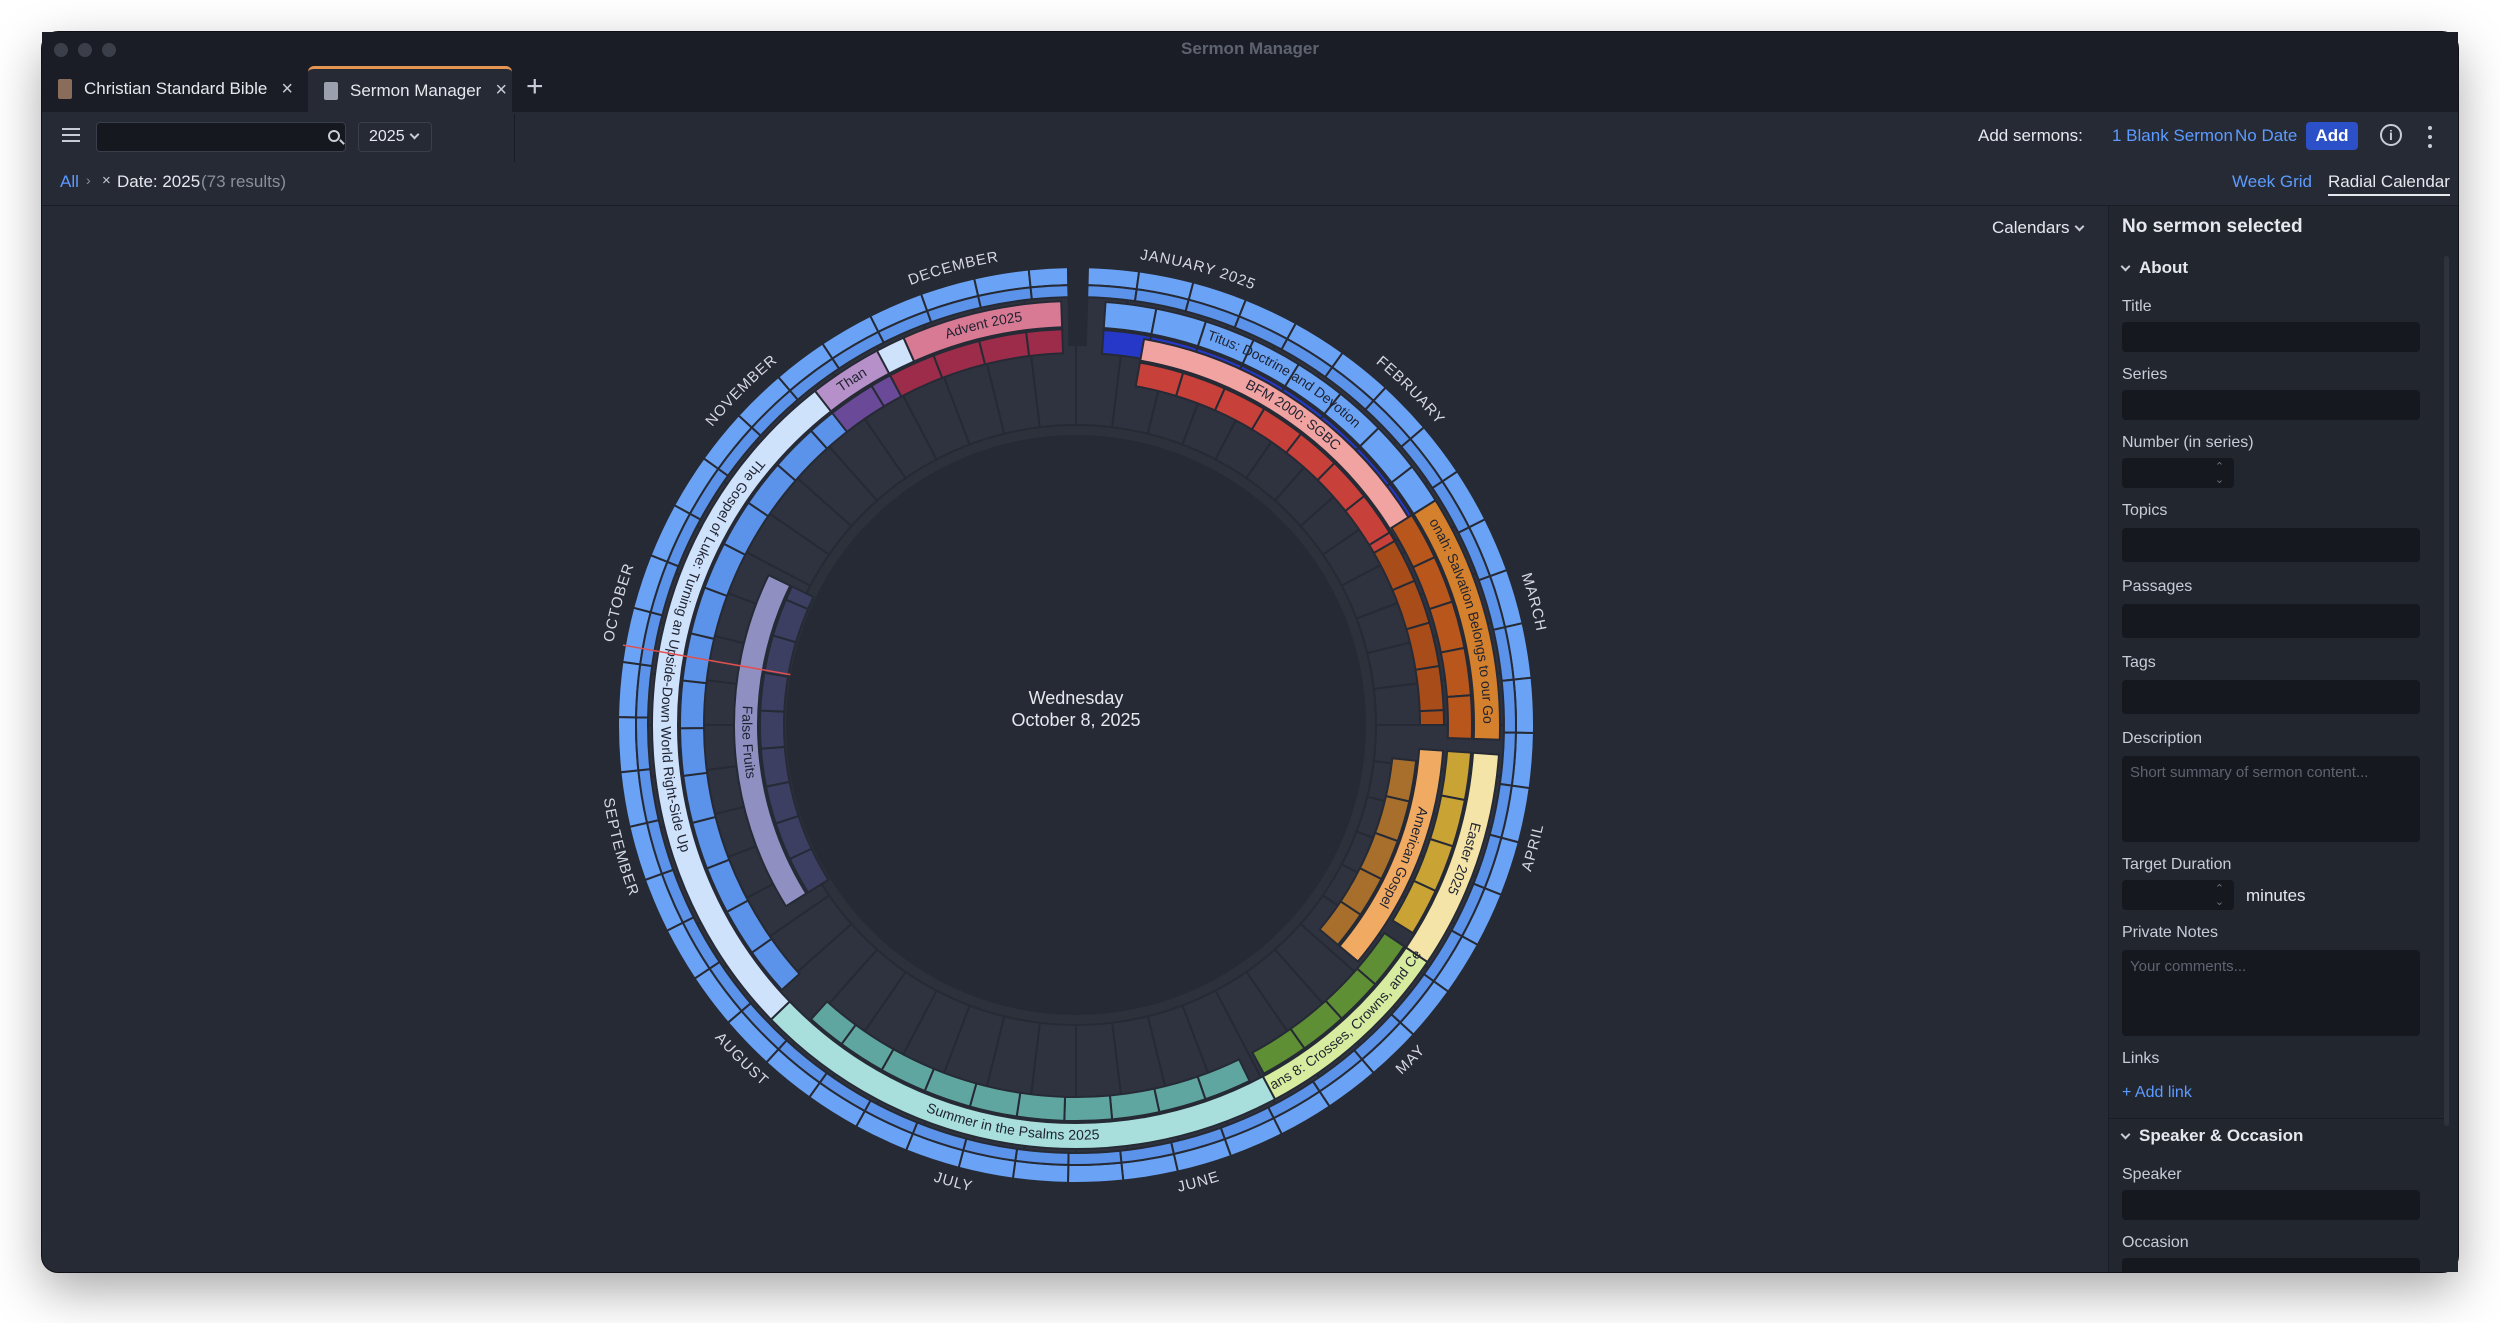  What do you see at coordinates (334, 136) in the screenshot?
I see `search-icon` at bounding box center [334, 136].